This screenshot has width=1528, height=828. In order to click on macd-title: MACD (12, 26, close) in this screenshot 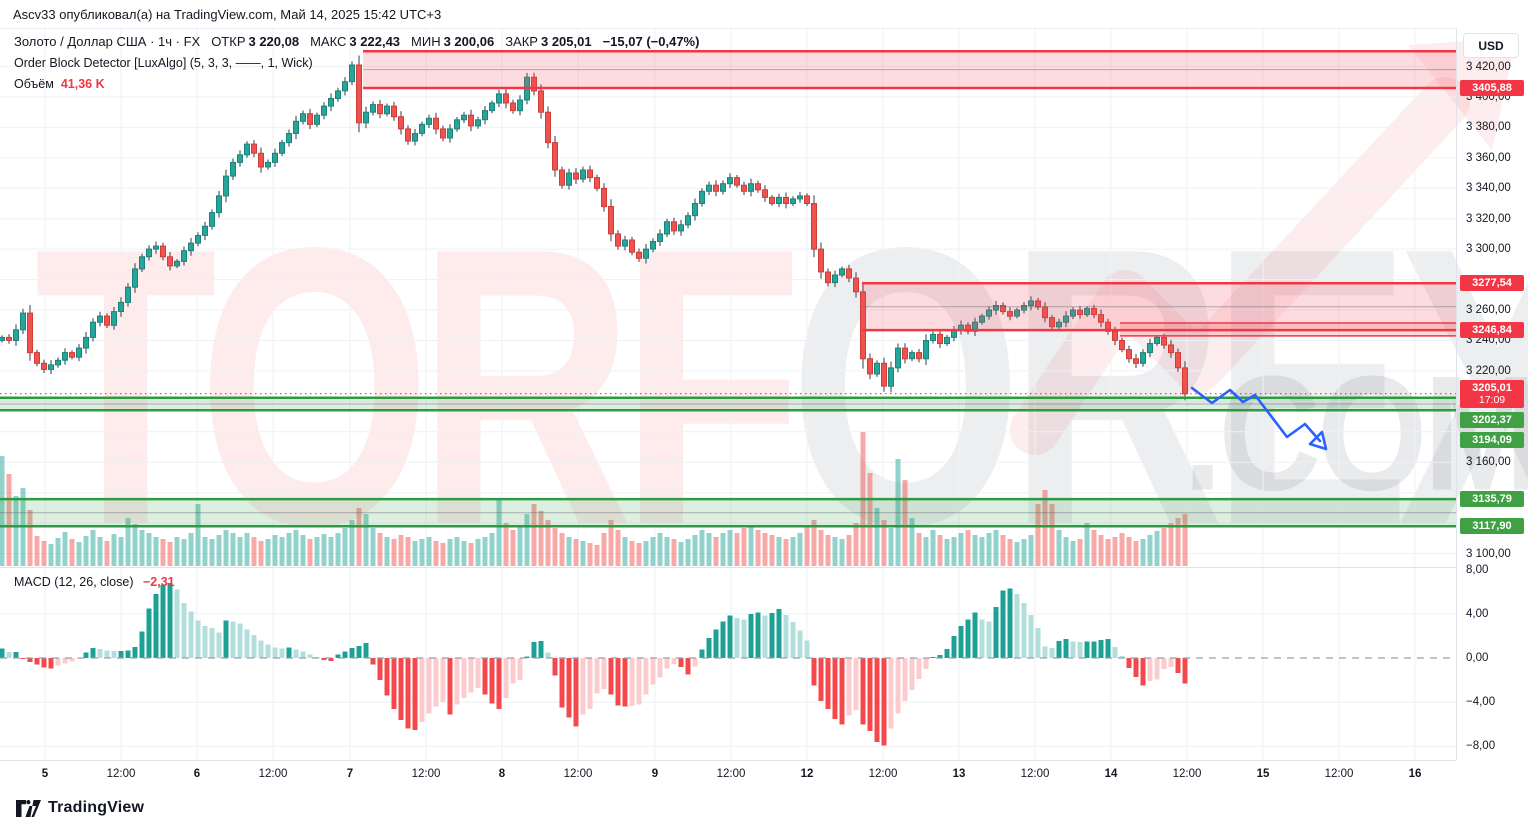, I will do `click(74, 582)`.